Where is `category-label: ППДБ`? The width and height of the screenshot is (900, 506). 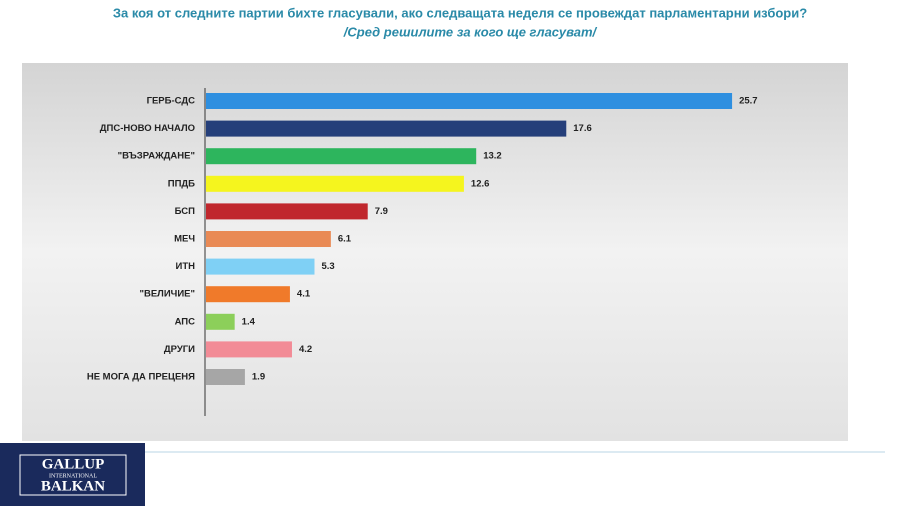
category-label: ППДБ is located at coordinates (181, 183).